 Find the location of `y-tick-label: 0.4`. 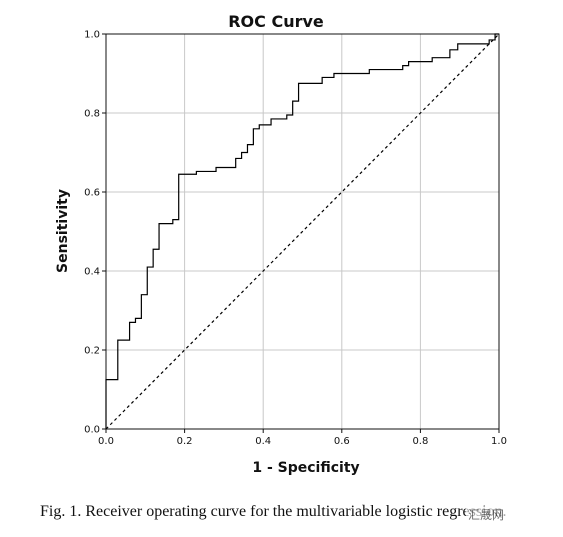

y-tick-label: 0.4 is located at coordinates (92, 272).